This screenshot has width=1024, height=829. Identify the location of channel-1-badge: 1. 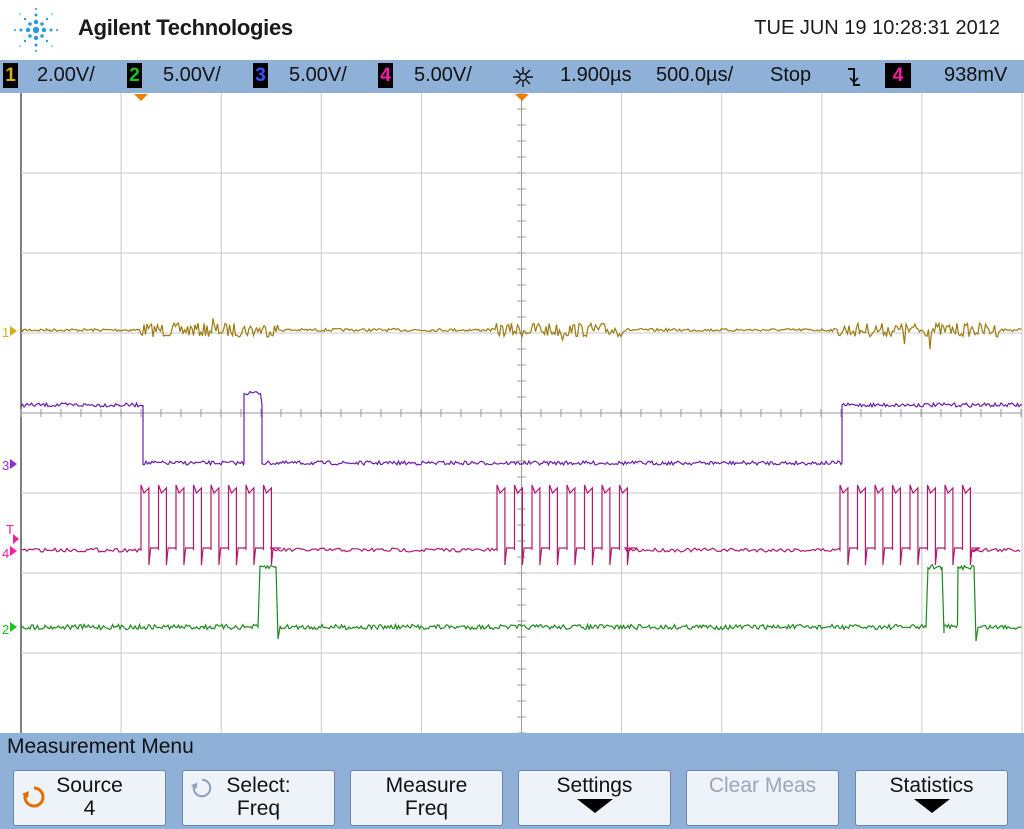
(10, 75).